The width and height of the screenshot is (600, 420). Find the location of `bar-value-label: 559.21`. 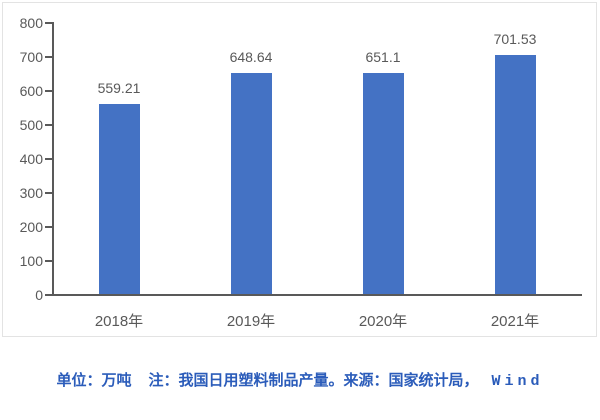

bar-value-label: 559.21 is located at coordinates (119, 87).